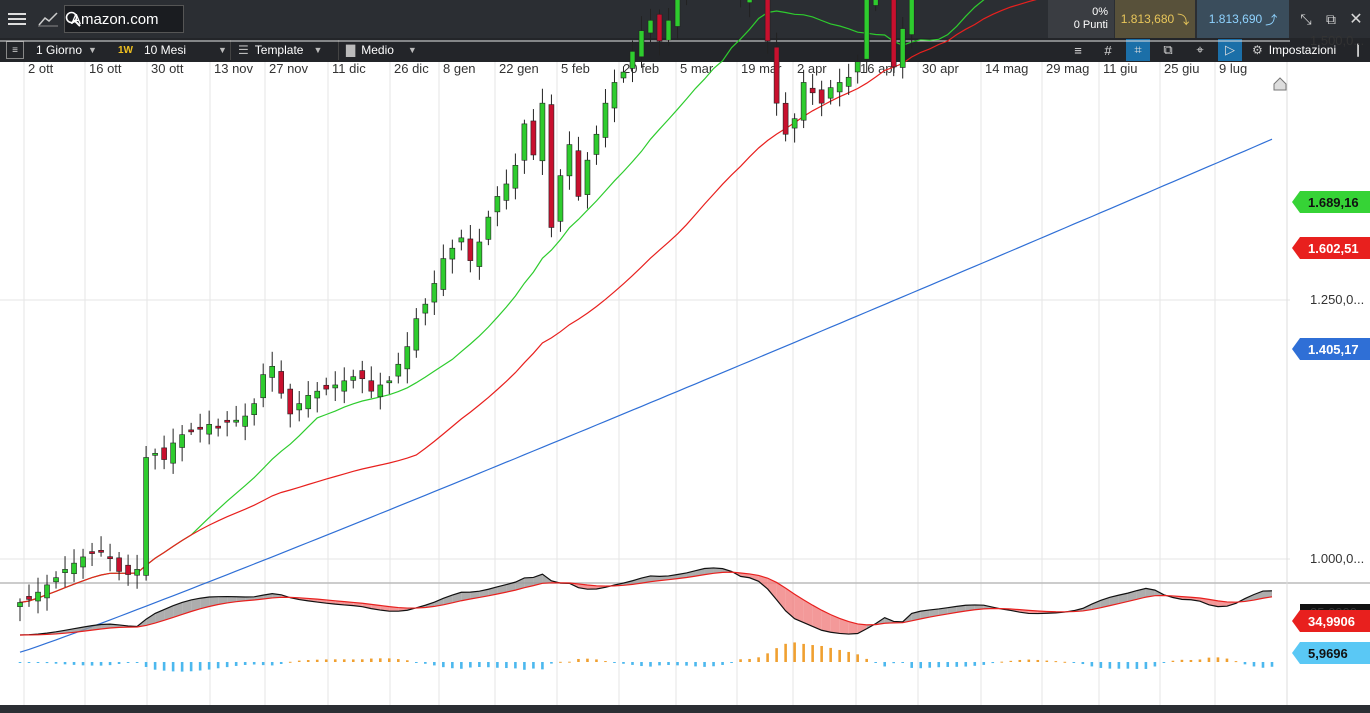  Describe the element at coordinates (1068, 68) in the screenshot. I see `x-tick-label: 29 mag` at that location.